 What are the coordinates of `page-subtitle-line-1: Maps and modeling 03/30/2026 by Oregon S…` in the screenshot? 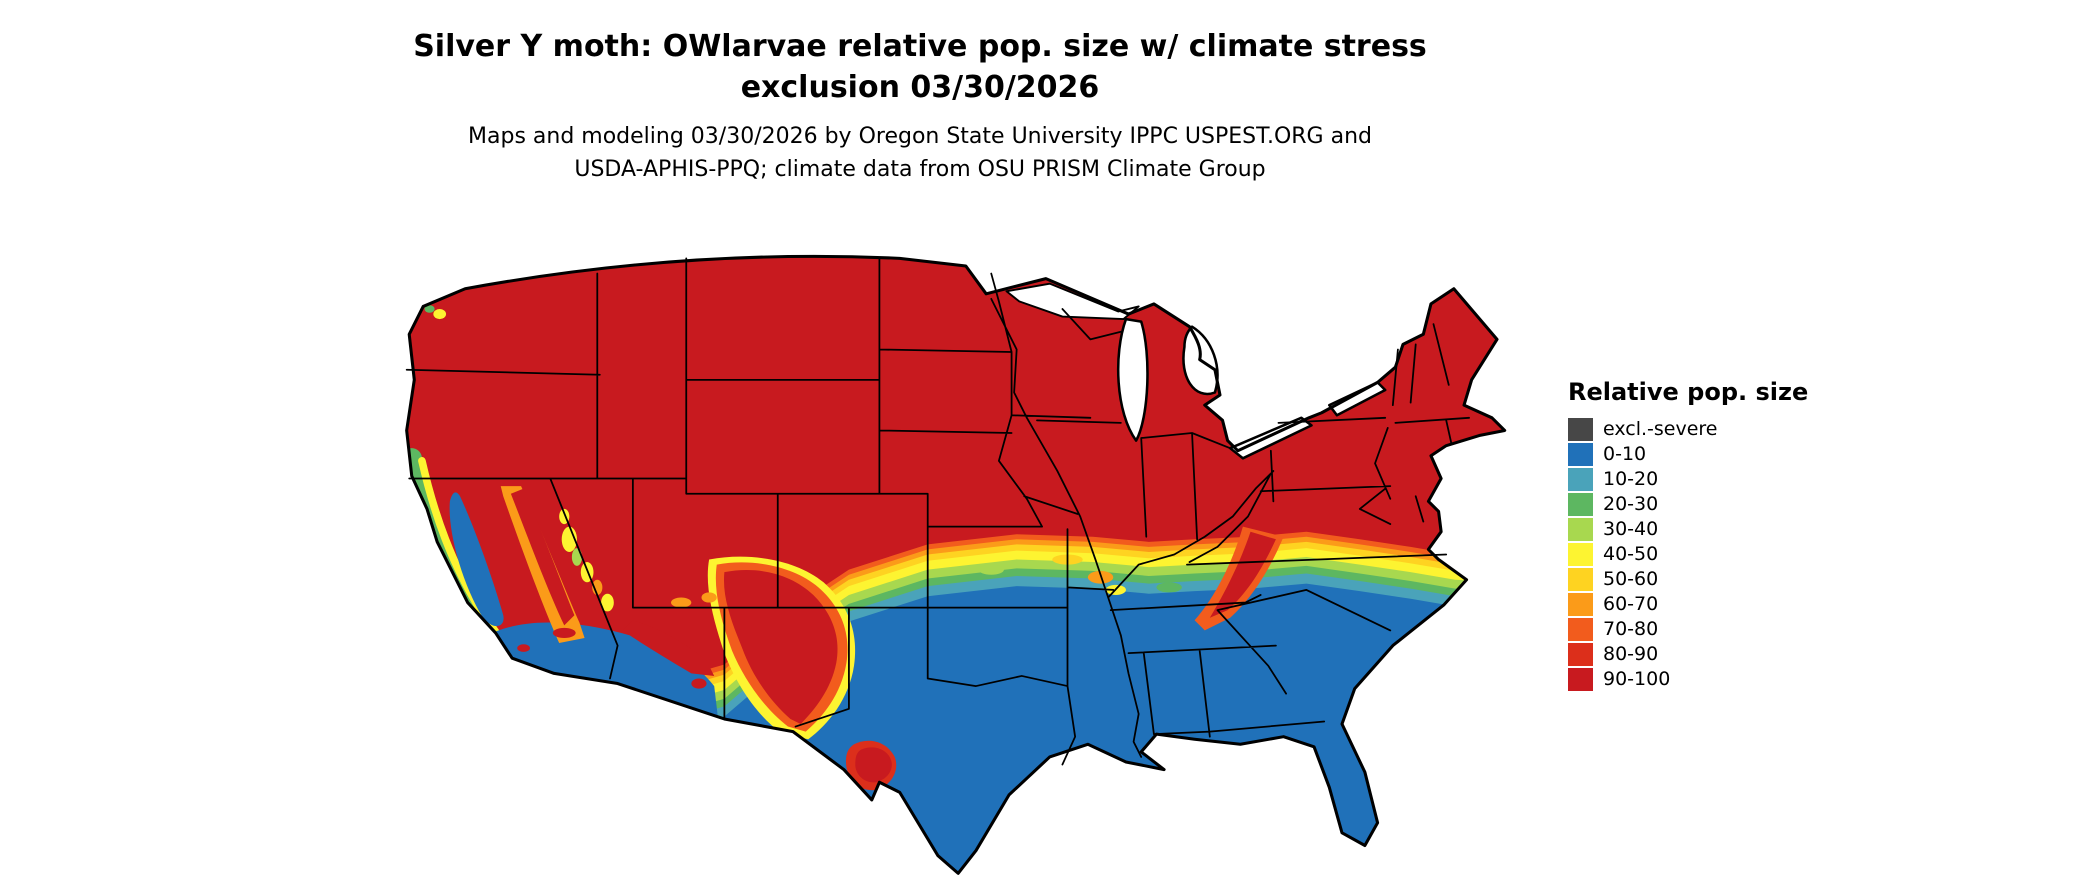 It's located at (920, 136).